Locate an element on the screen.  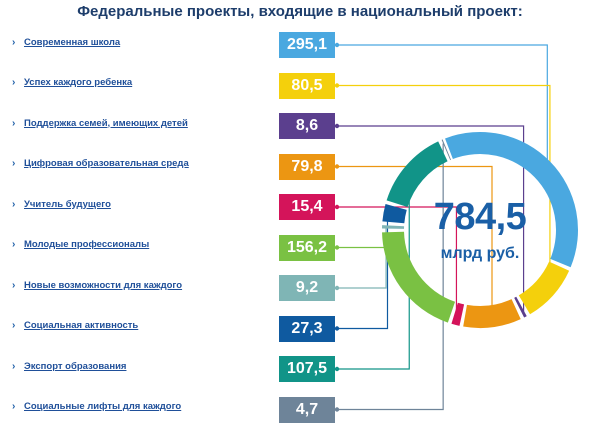
project-value-badge: 9,2 is located at coordinates (307, 288).